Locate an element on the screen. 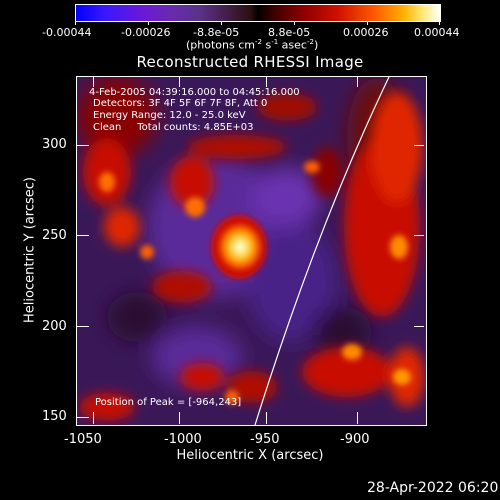  colorbar-tick-label: 8.8e-05 is located at coordinates (289, 32).